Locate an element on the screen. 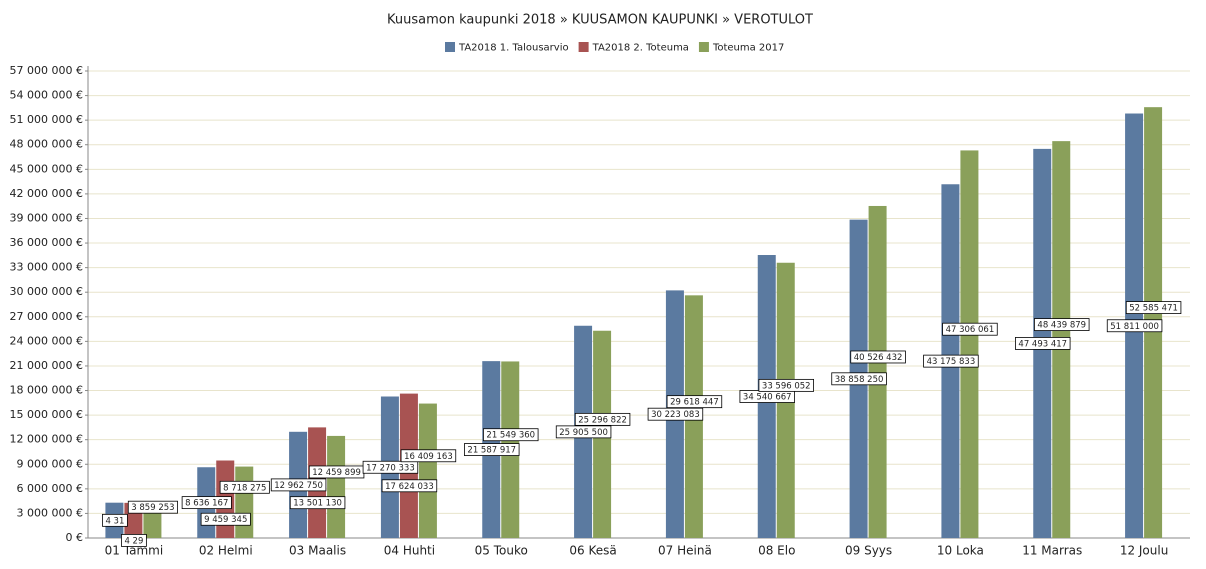 This screenshot has width=1206, height=569. data-label: 13 501 130 is located at coordinates (317, 504).